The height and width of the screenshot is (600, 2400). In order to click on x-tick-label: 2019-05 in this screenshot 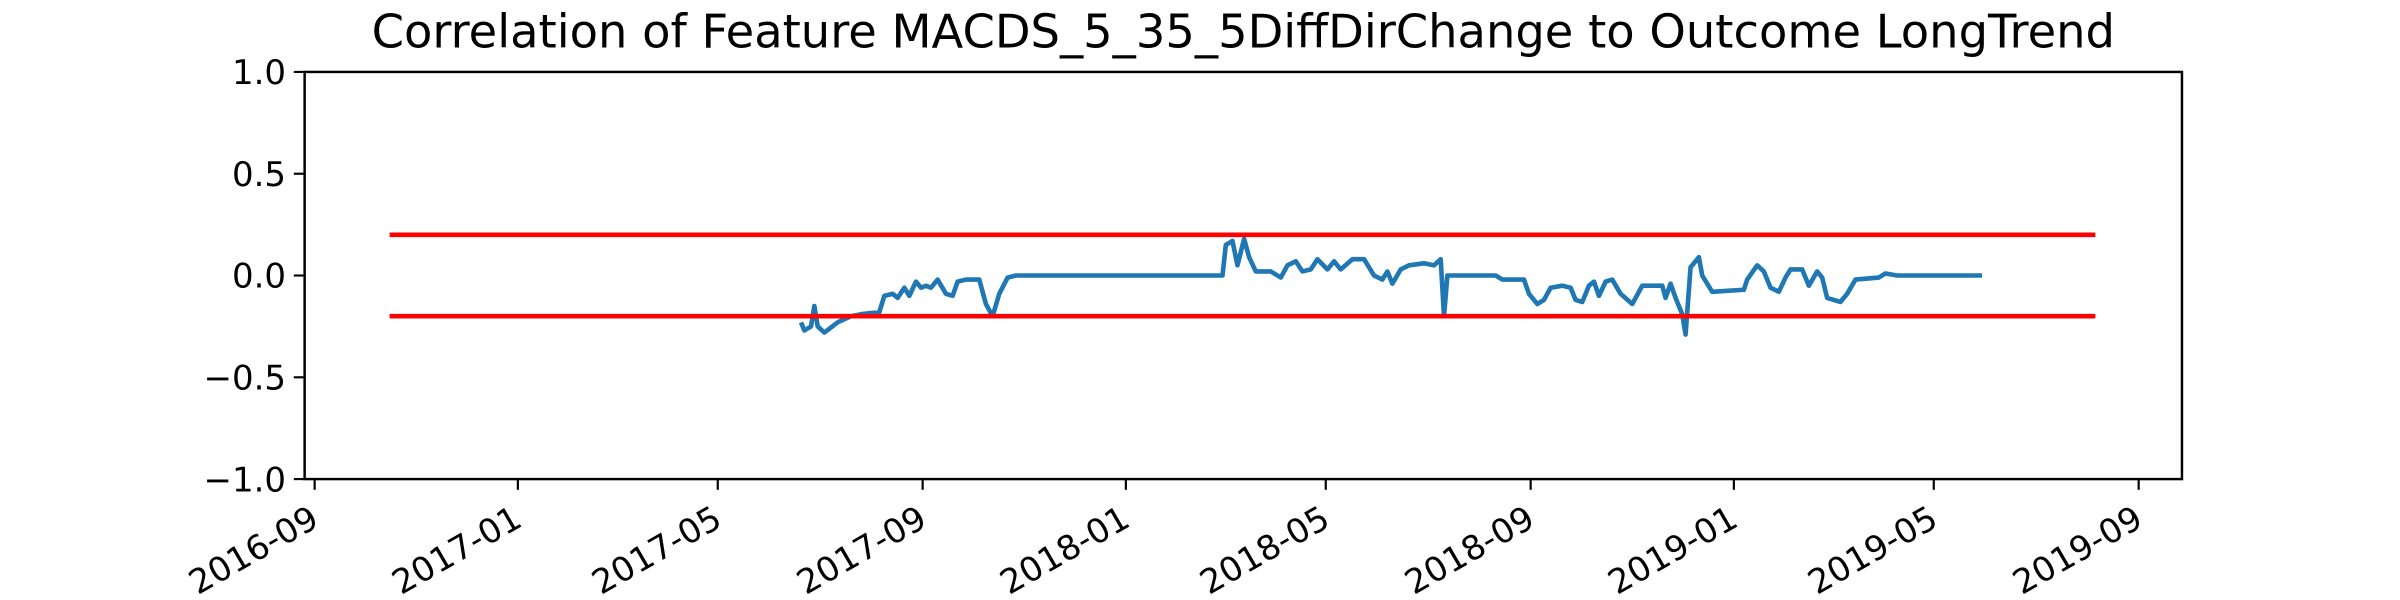, I will do `click(1872, 549)`.